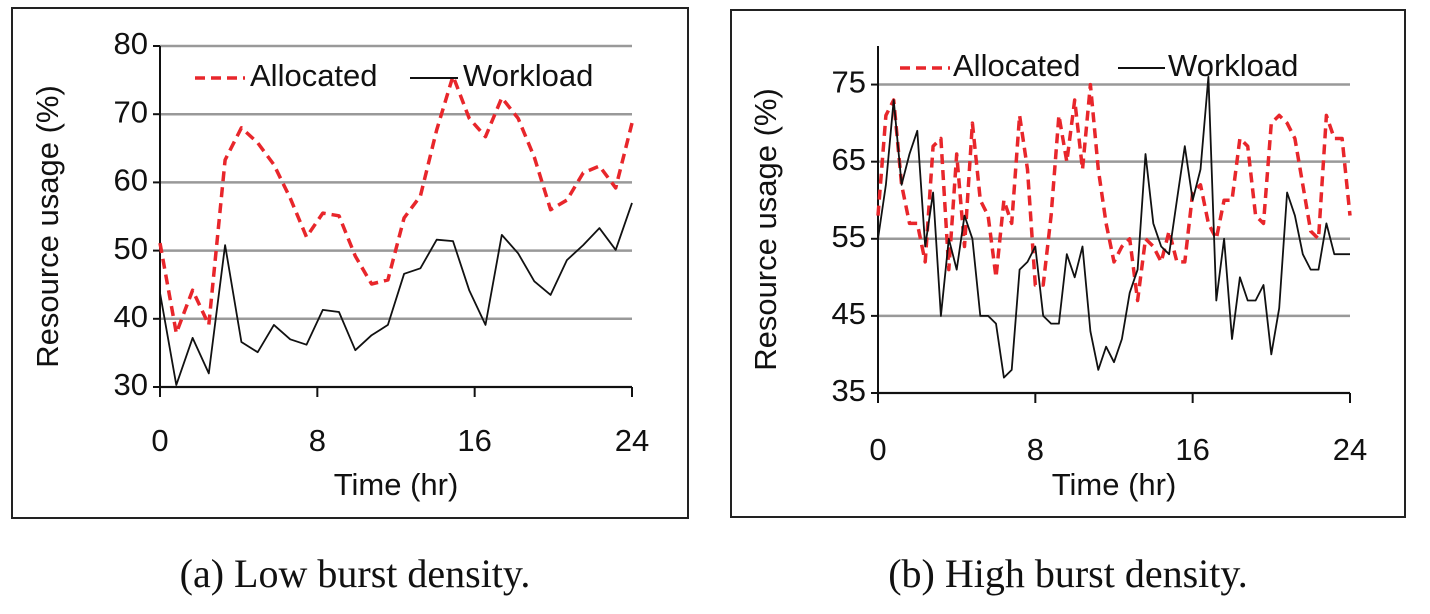 Image resolution: width=1430 pixels, height=614 pixels. I want to click on y-tick-label: 60, so click(131, 180).